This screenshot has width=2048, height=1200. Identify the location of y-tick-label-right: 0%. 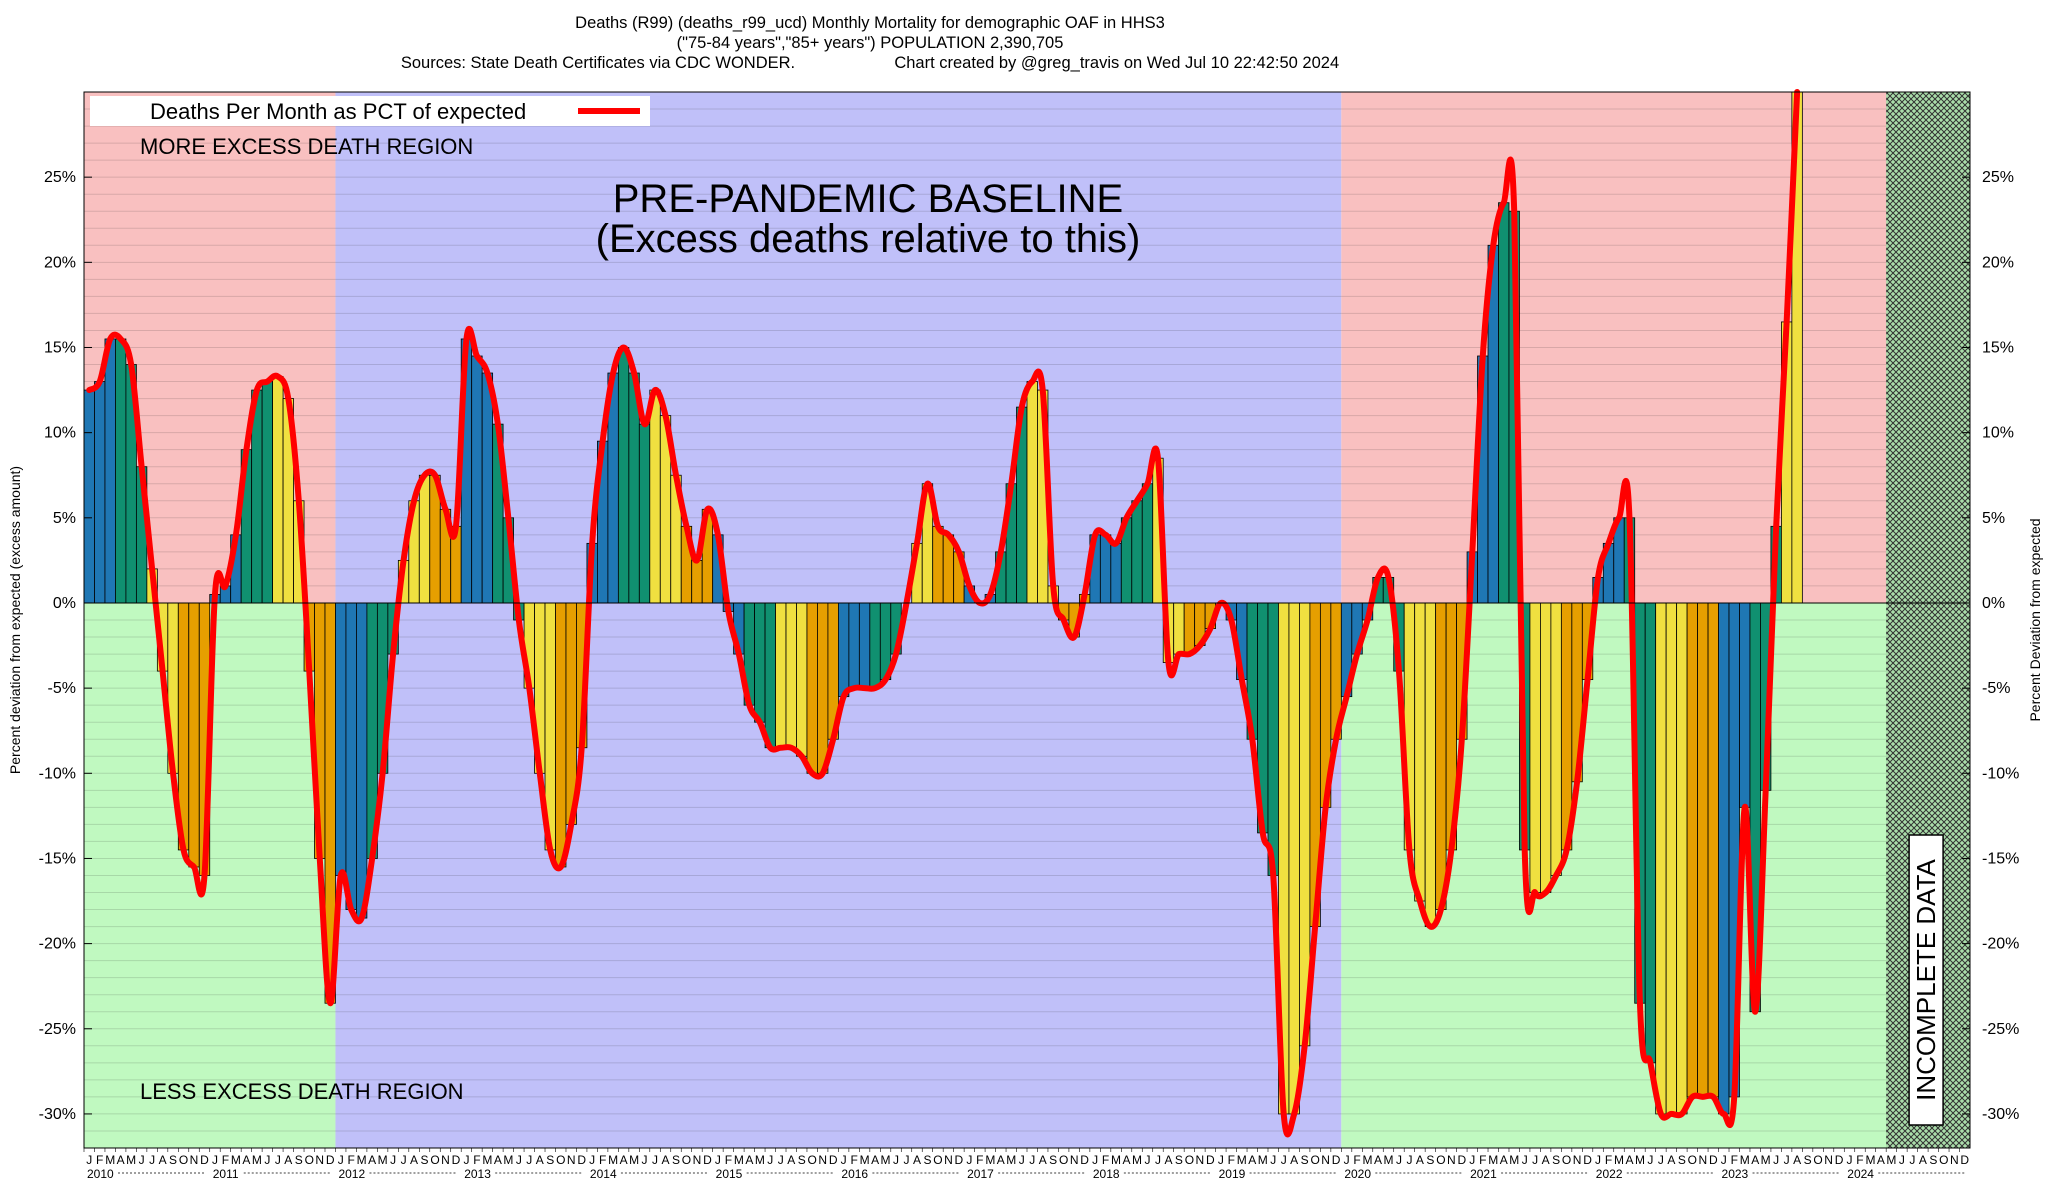
(1993, 603).